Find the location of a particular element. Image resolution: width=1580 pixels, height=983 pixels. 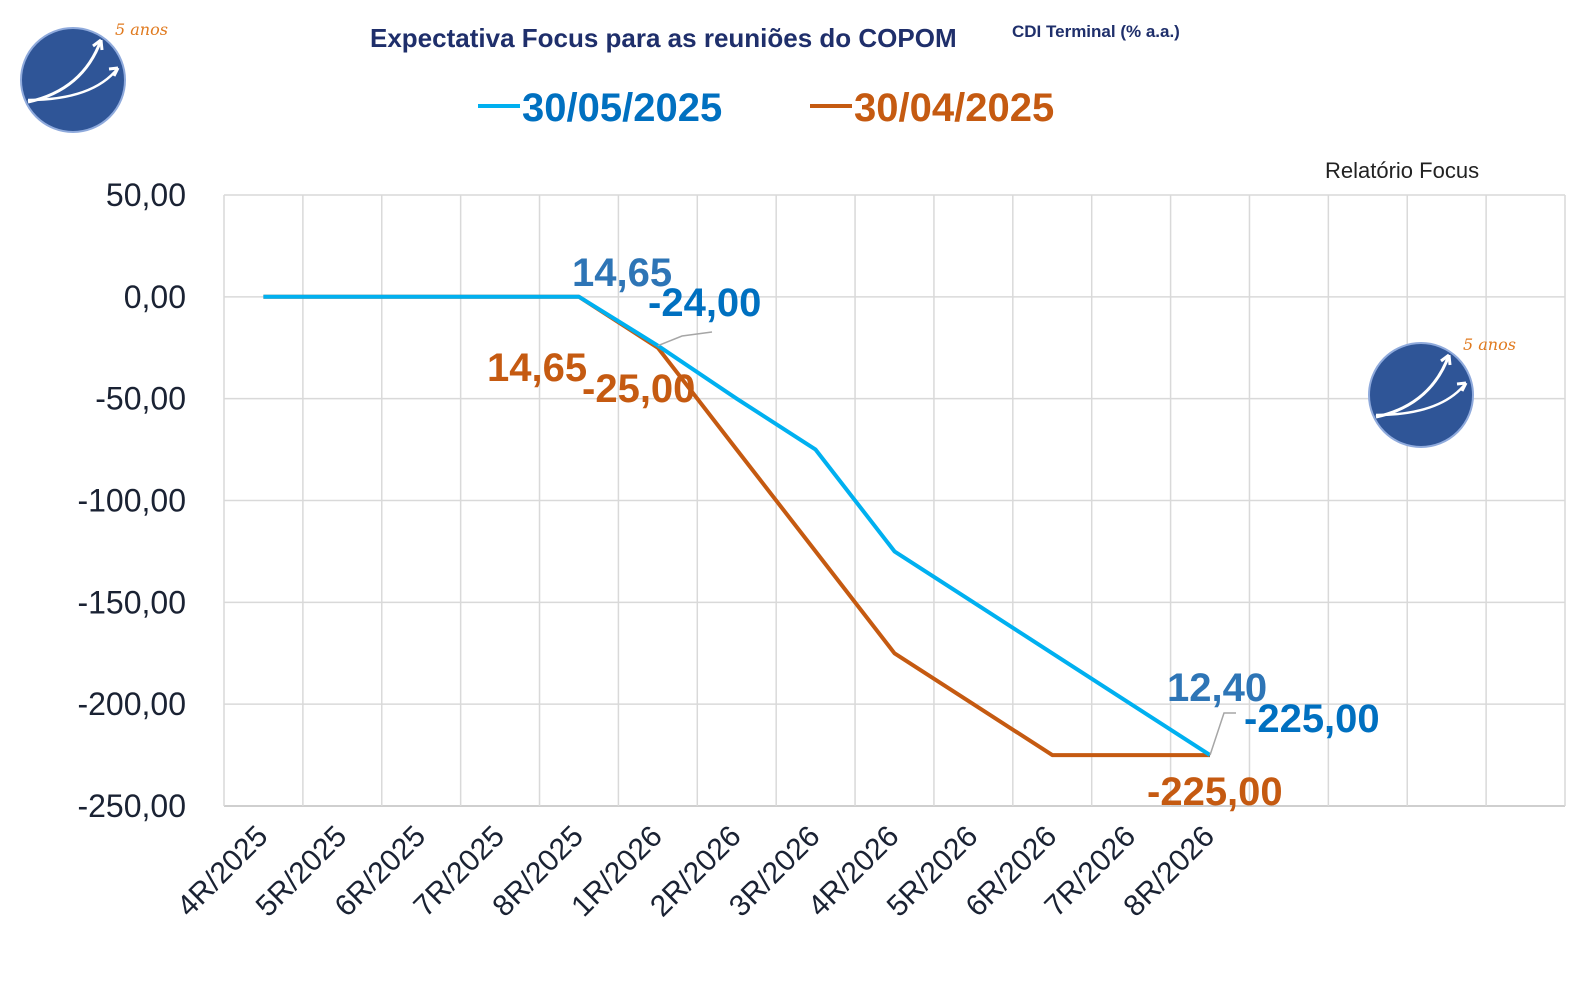

legend-label-series-0: 30/05/2025 is located at coordinates (622, 108).